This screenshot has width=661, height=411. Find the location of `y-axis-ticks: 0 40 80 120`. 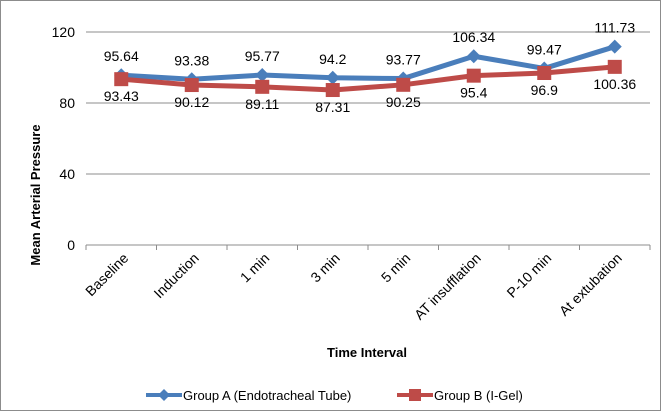

y-axis-ticks: 0 40 80 120 is located at coordinates (64, 138).